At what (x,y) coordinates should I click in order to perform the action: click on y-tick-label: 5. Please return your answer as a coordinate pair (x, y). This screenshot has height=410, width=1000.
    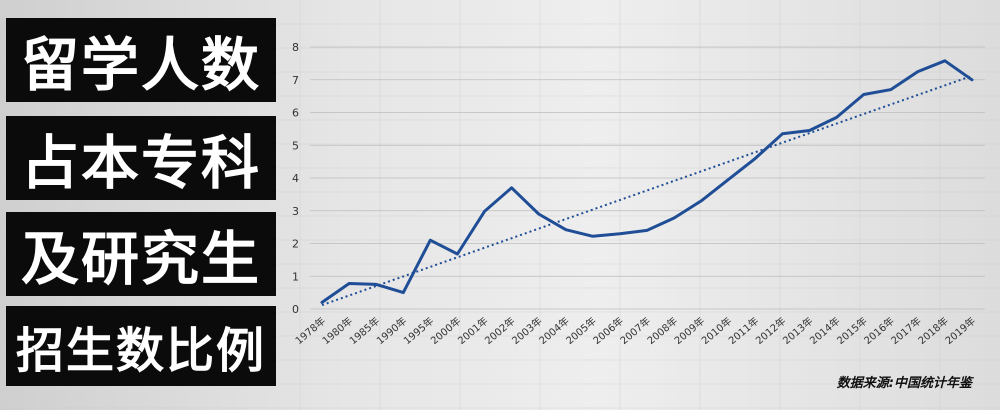
    Looking at the image, I should click on (295, 145).